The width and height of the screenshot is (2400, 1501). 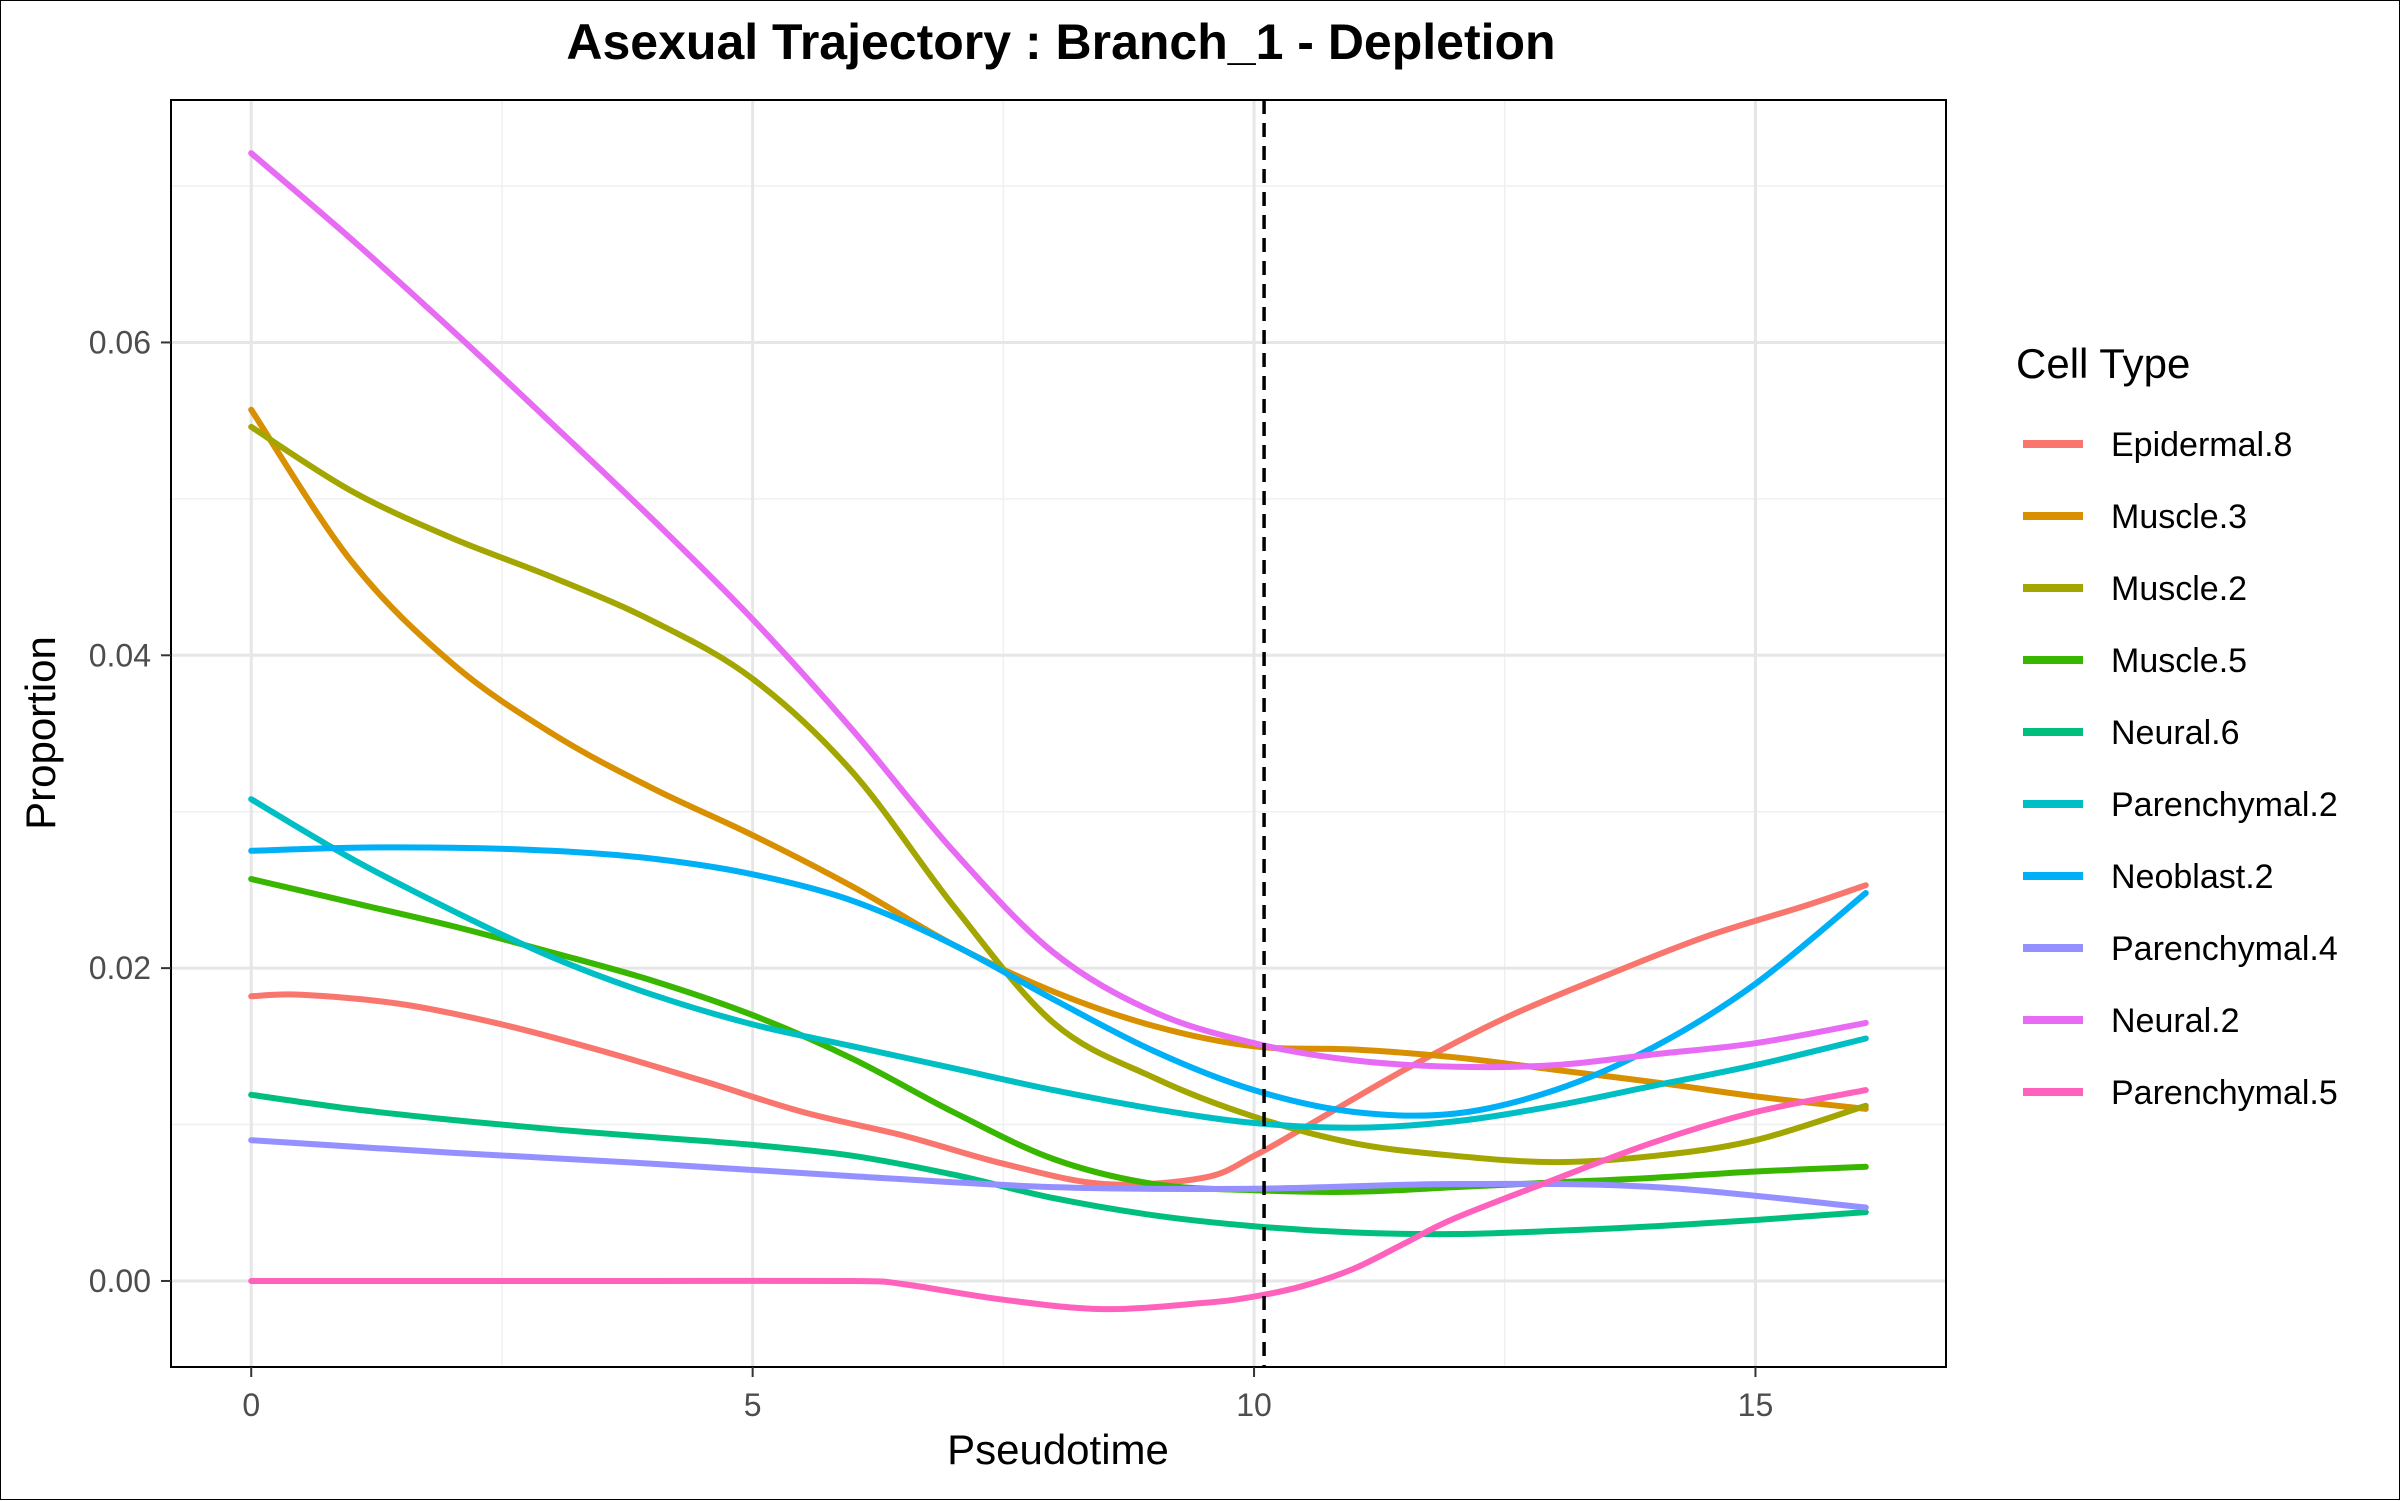 What do you see at coordinates (2179, 589) in the screenshot?
I see `legend-label-muscle-2: Muscle.2` at bounding box center [2179, 589].